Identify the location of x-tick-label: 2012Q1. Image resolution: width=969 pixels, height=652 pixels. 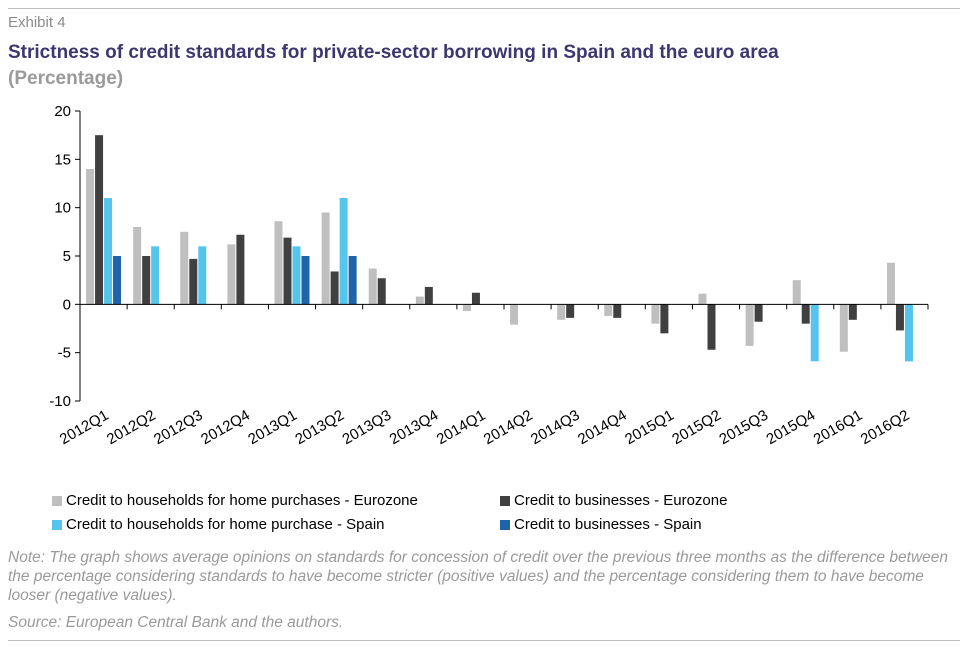
(84, 427).